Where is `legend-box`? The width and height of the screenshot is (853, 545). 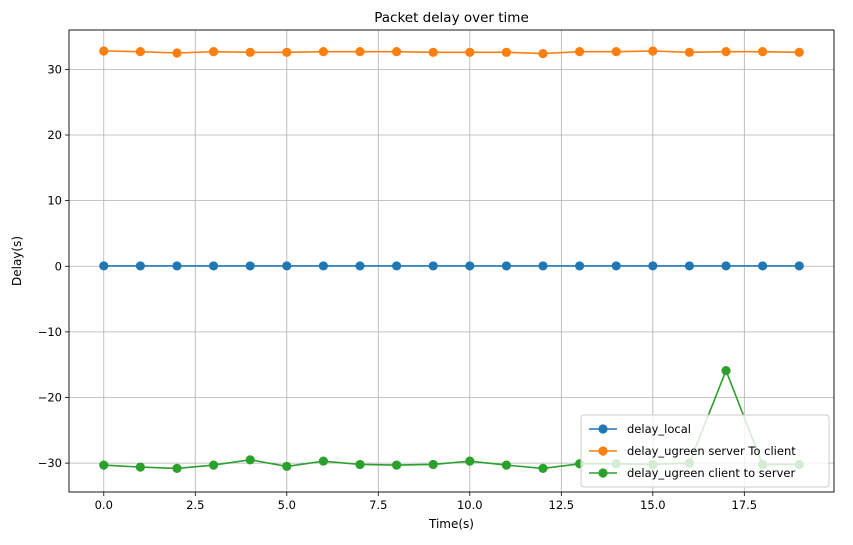
legend-box is located at coordinates (705, 451).